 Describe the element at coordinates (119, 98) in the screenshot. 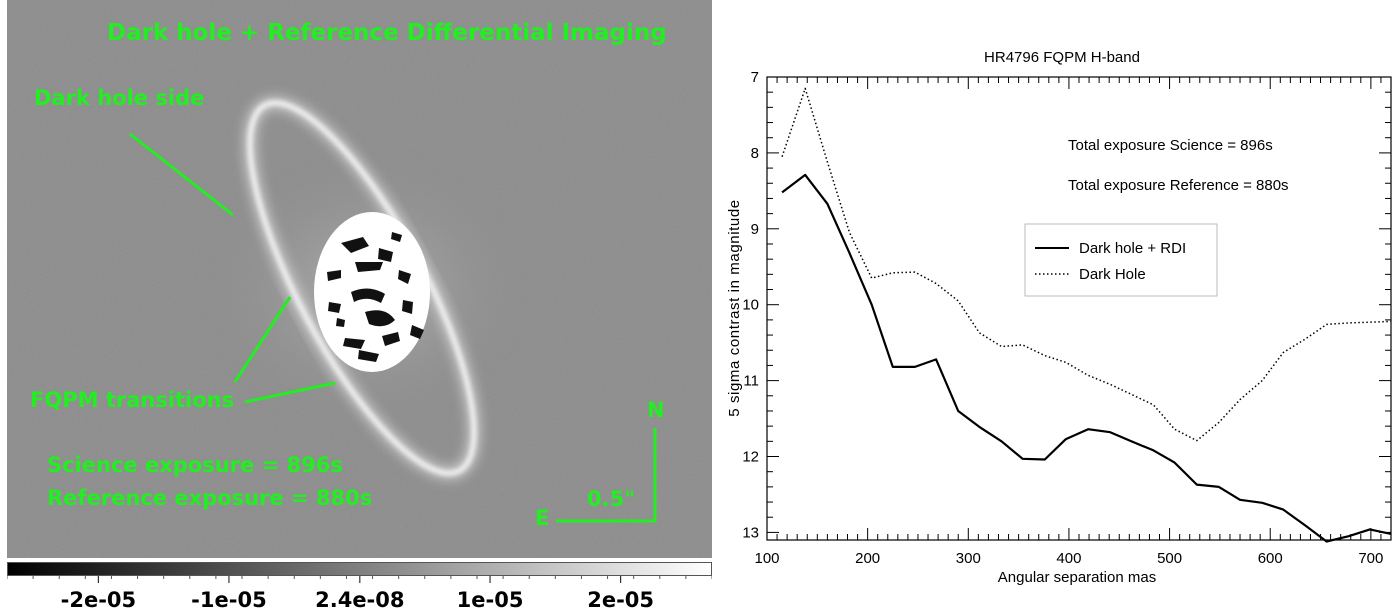

I see `annotation-dark-hole-side: Dark hole side` at that location.